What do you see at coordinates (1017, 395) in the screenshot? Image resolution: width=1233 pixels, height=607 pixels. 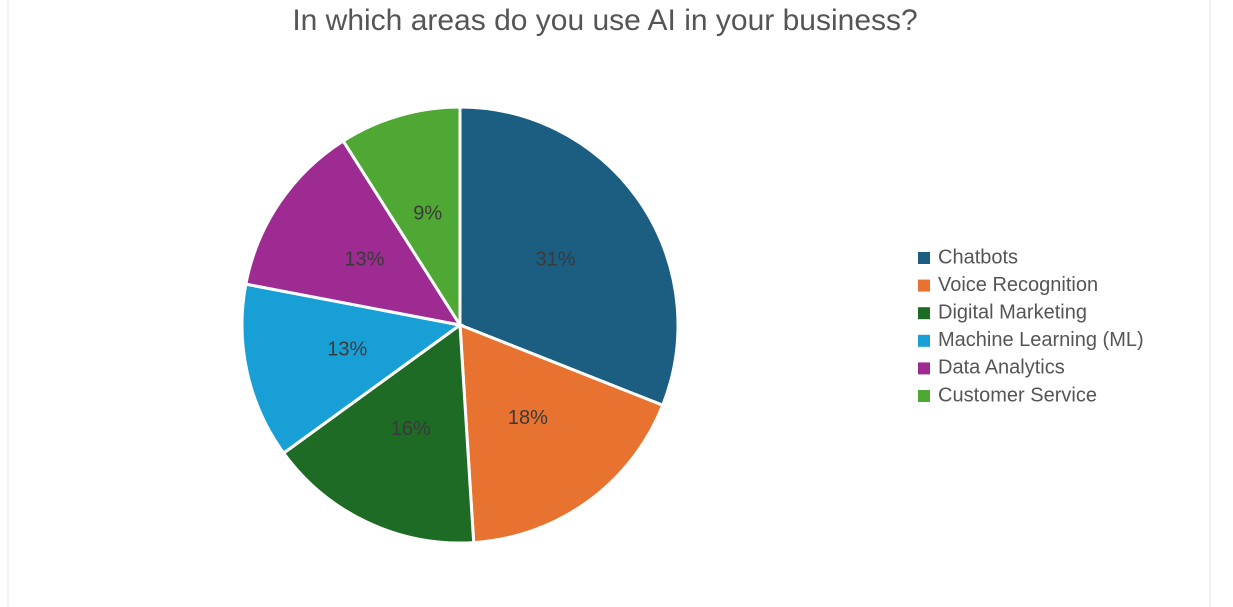 I see `legend-label: Customer Service` at bounding box center [1017, 395].